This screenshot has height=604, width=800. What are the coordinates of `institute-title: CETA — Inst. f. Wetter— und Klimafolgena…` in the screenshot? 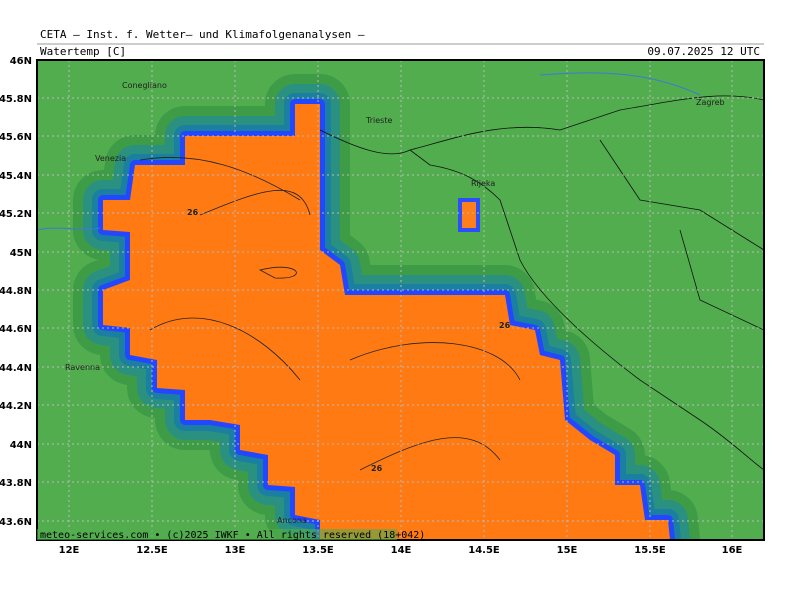 It's located at (202, 34).